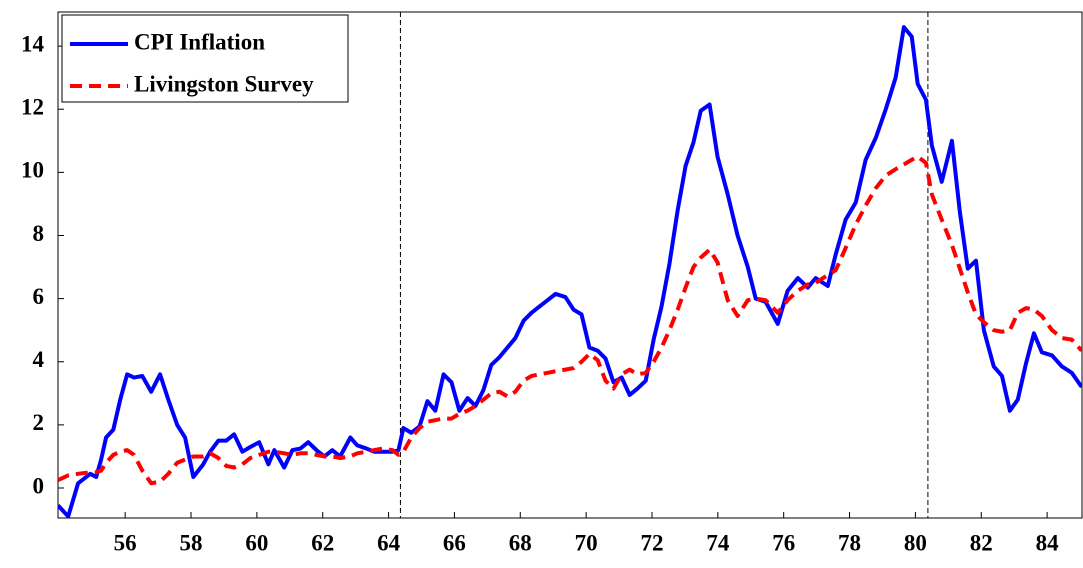  What do you see at coordinates (454, 542) in the screenshot?
I see `x-tick-label: 66` at bounding box center [454, 542].